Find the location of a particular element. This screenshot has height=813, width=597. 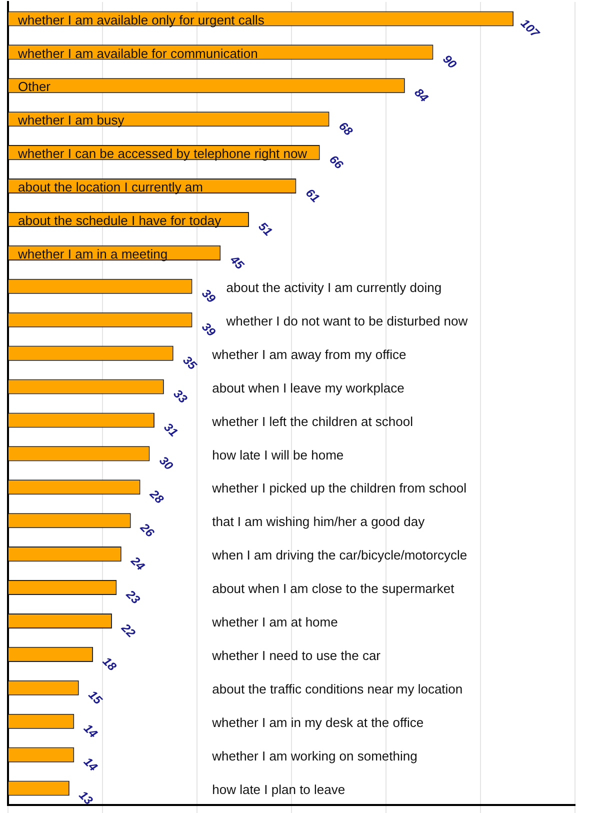

y-tick-label: how late I plan to leave is located at coordinates (279, 789).